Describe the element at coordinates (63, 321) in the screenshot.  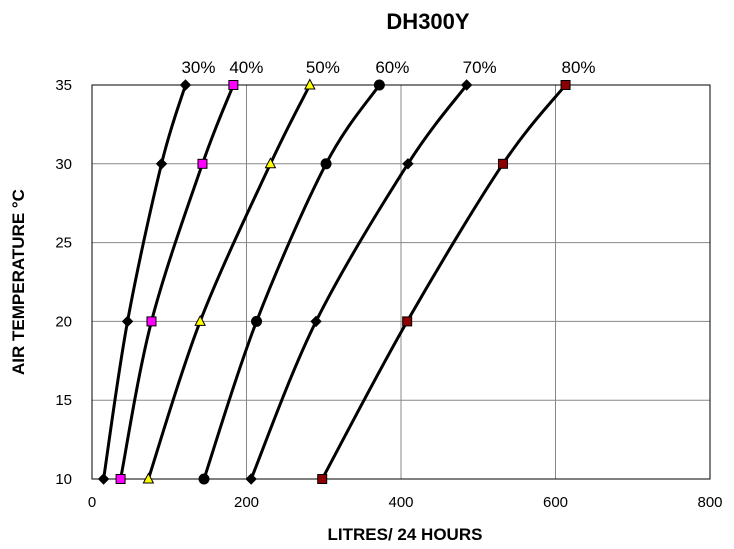
I see `y-tick-label: 20` at that location.